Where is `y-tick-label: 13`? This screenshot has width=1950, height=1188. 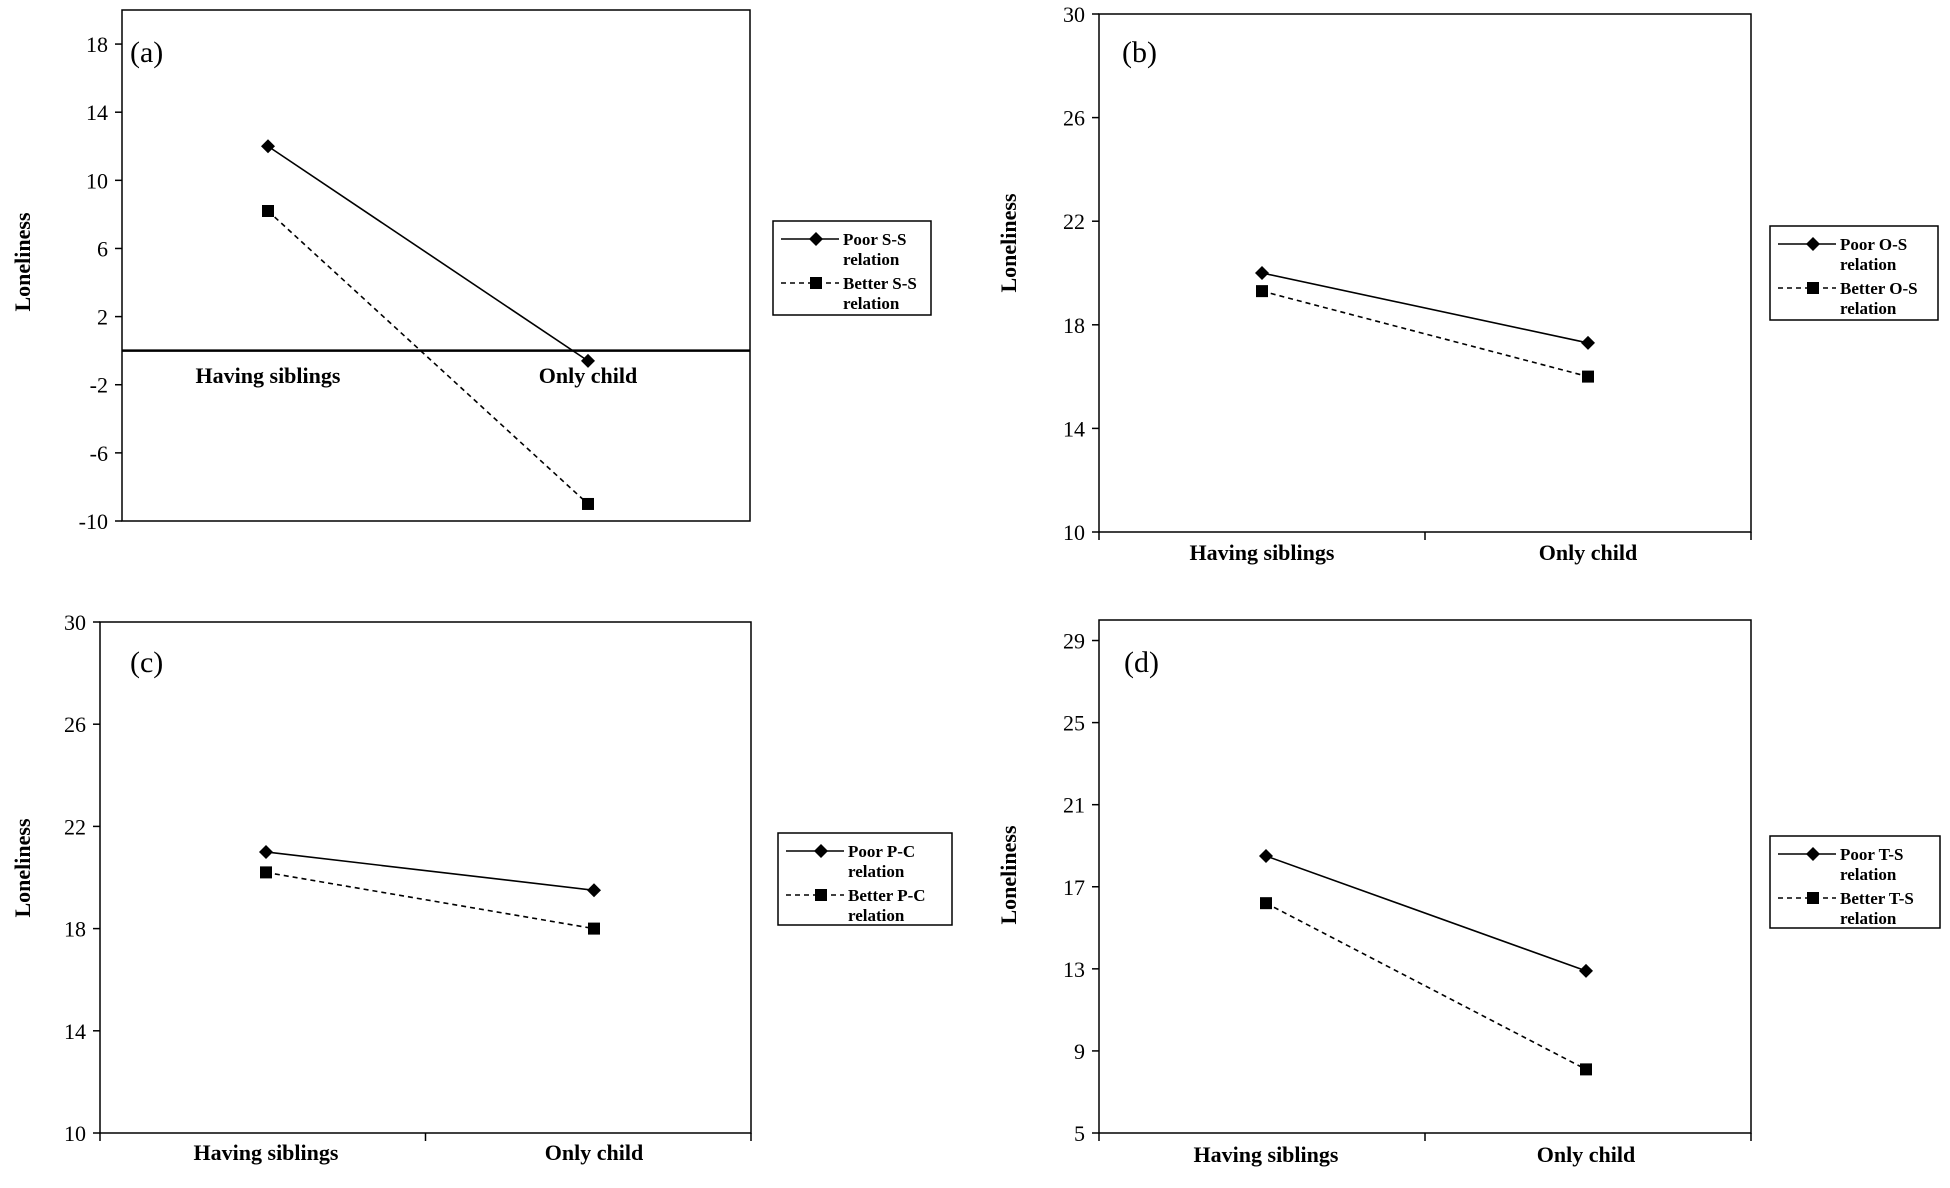
y-tick-label: 13 is located at coordinates (1074, 969).